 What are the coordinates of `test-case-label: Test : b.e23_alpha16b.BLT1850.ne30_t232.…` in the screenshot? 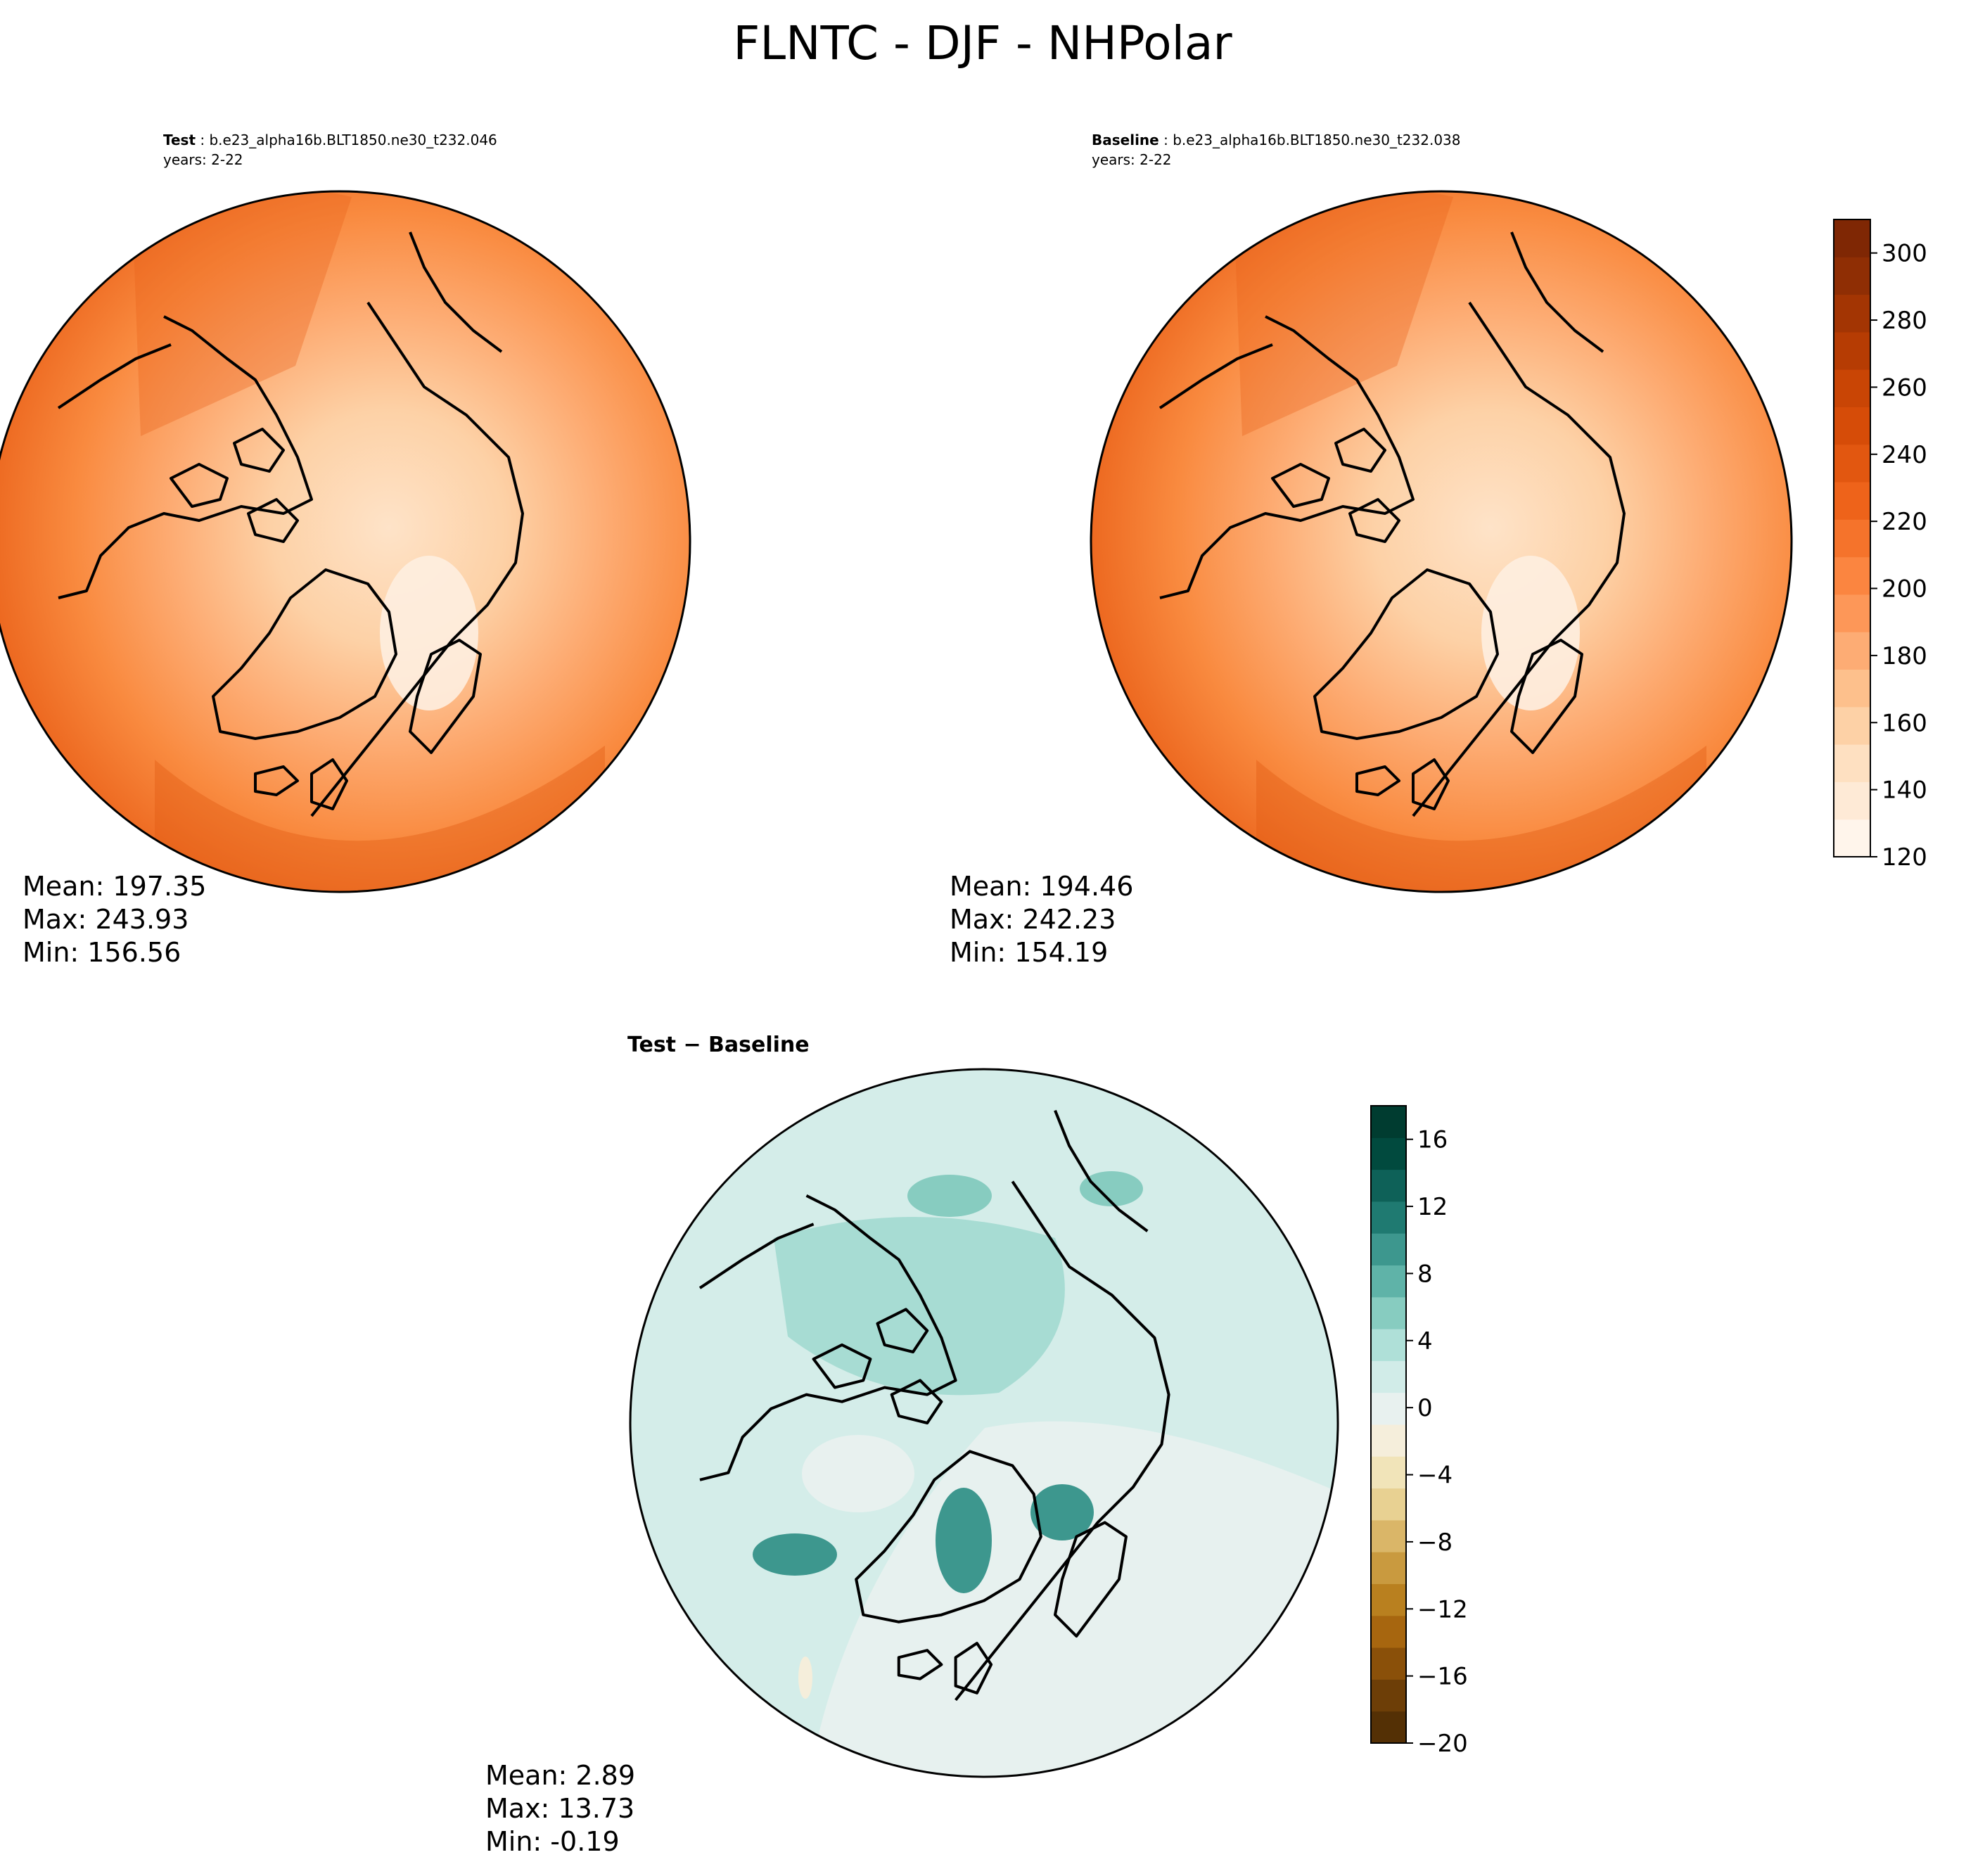 It's located at (330, 140).